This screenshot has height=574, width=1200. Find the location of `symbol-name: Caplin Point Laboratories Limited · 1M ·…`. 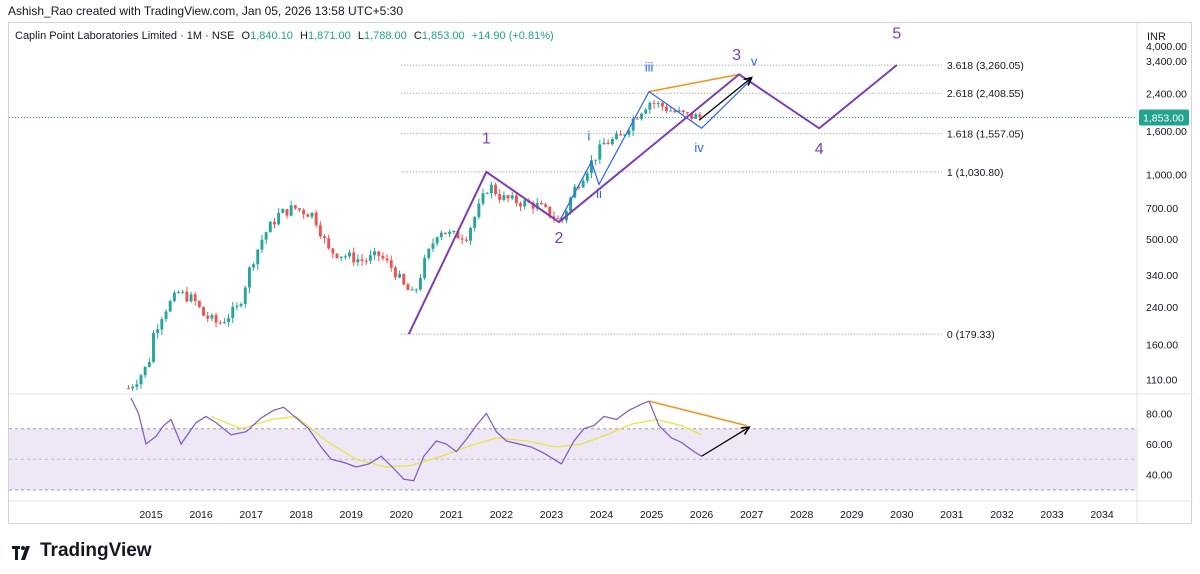

symbol-name: Caplin Point Laboratories Limited · 1M ·… is located at coordinates (125, 36).